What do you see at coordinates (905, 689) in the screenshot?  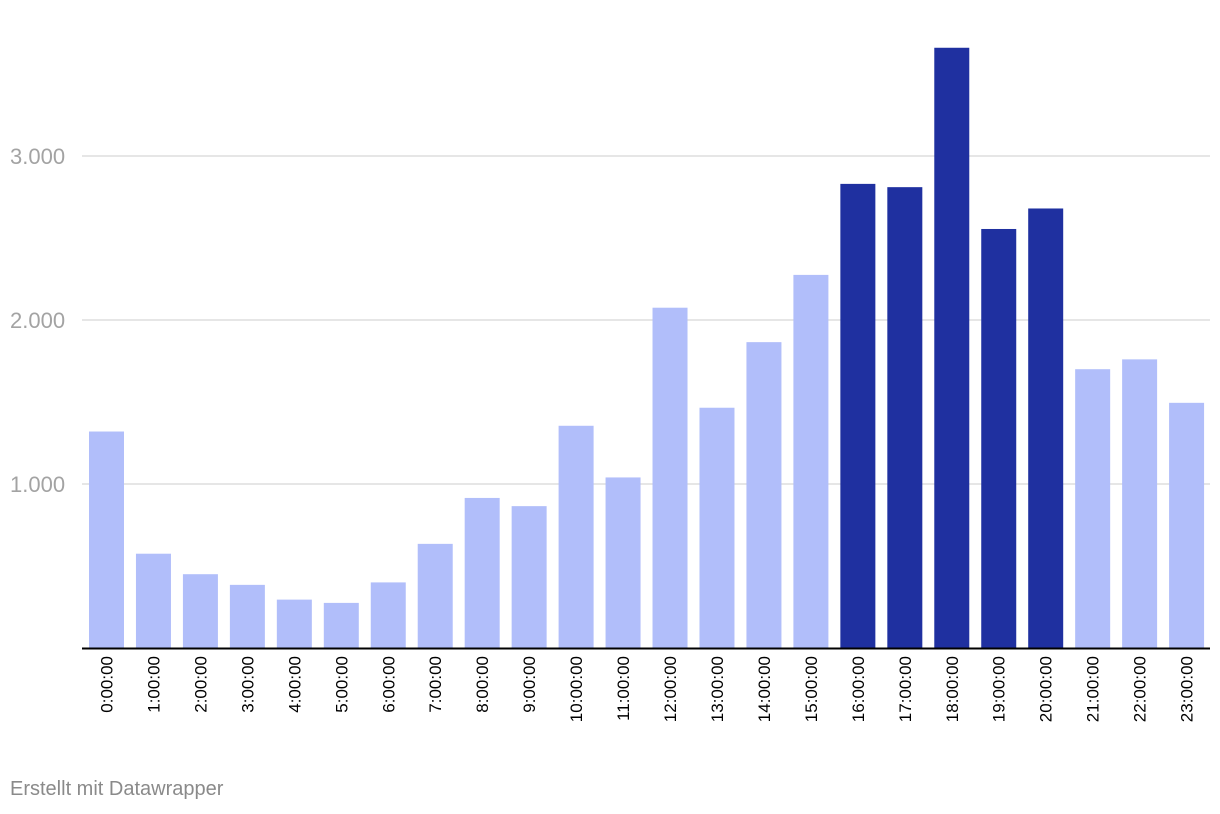 I see `x-tick-label: 17:00:00` at bounding box center [905, 689].